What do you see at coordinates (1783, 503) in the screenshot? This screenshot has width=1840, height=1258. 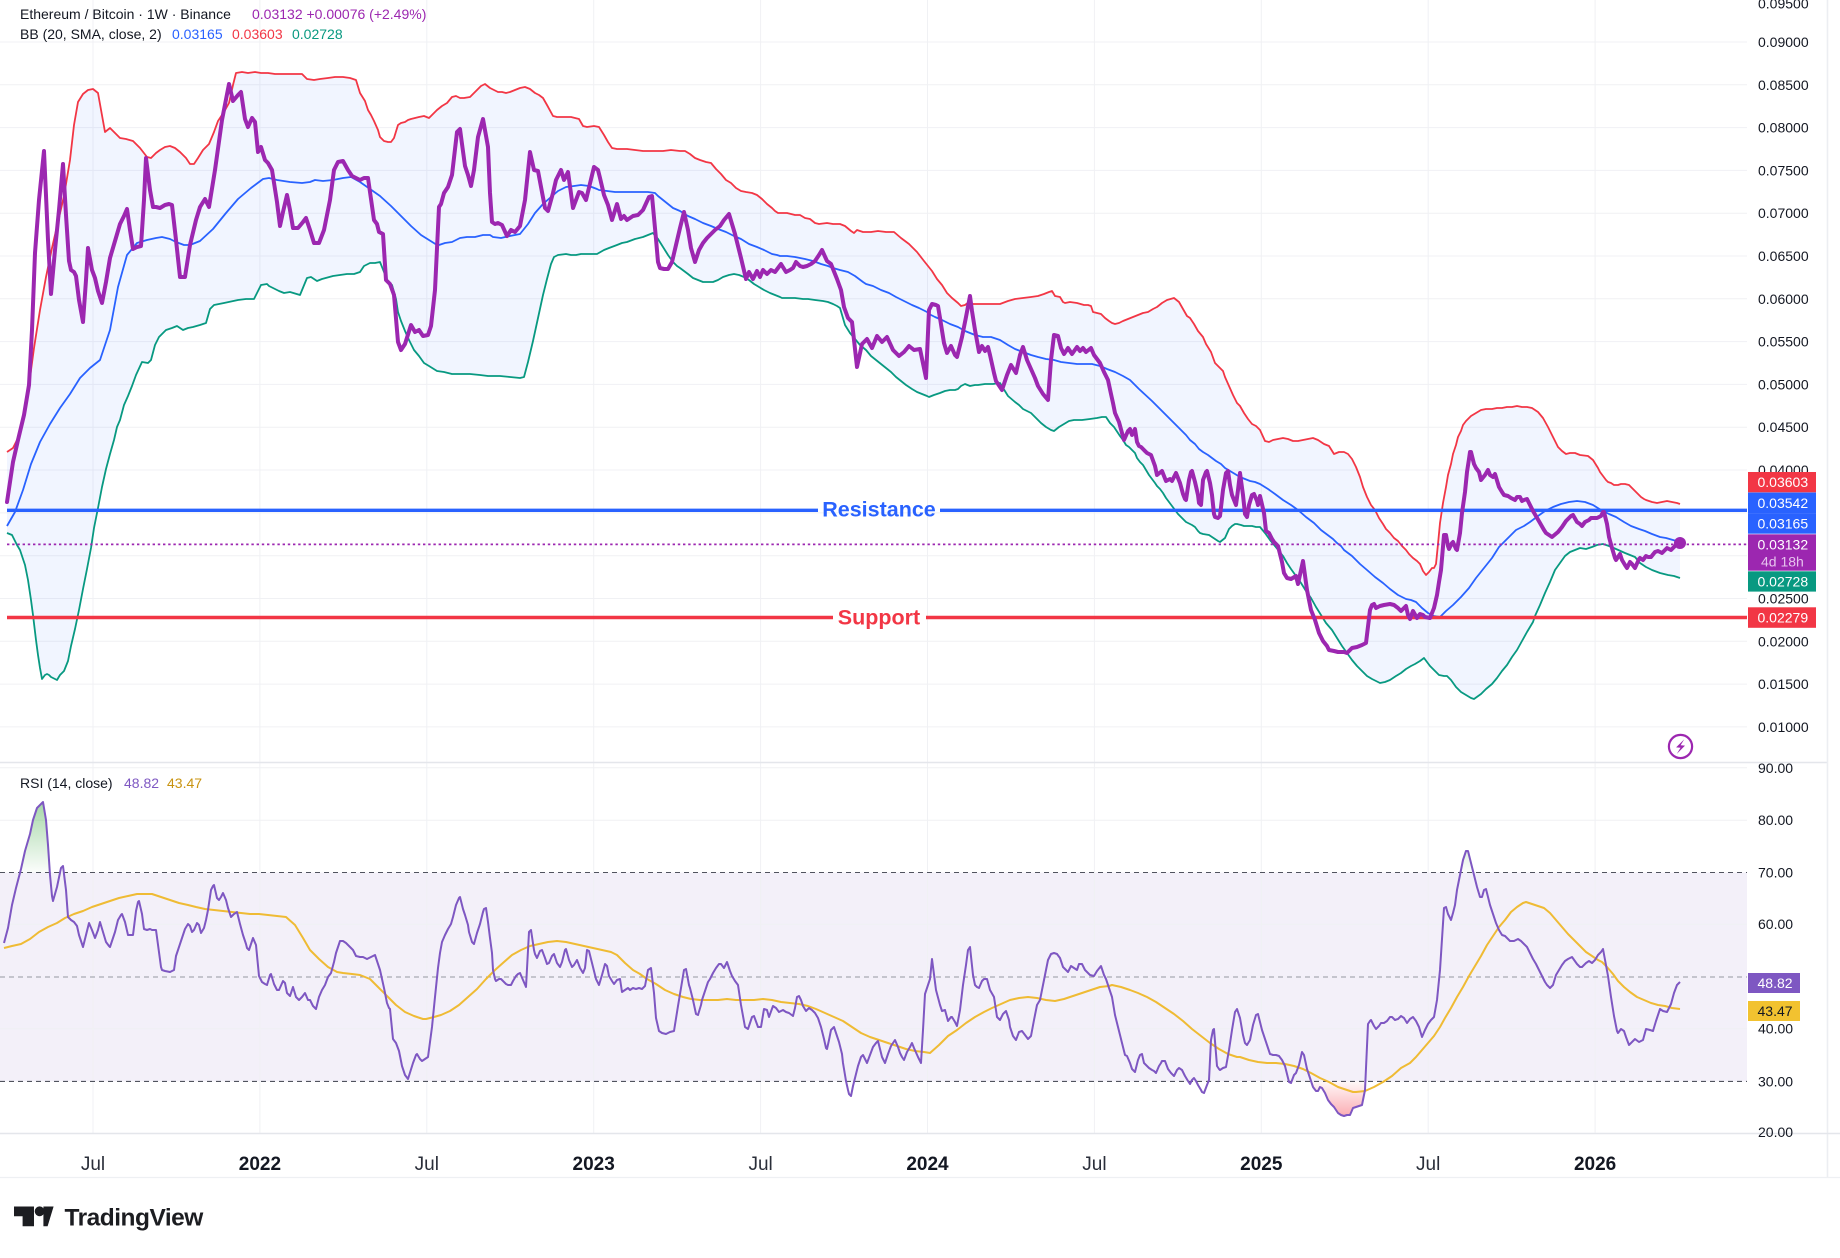 I see `svg-text: 0.03542` at bounding box center [1783, 503].